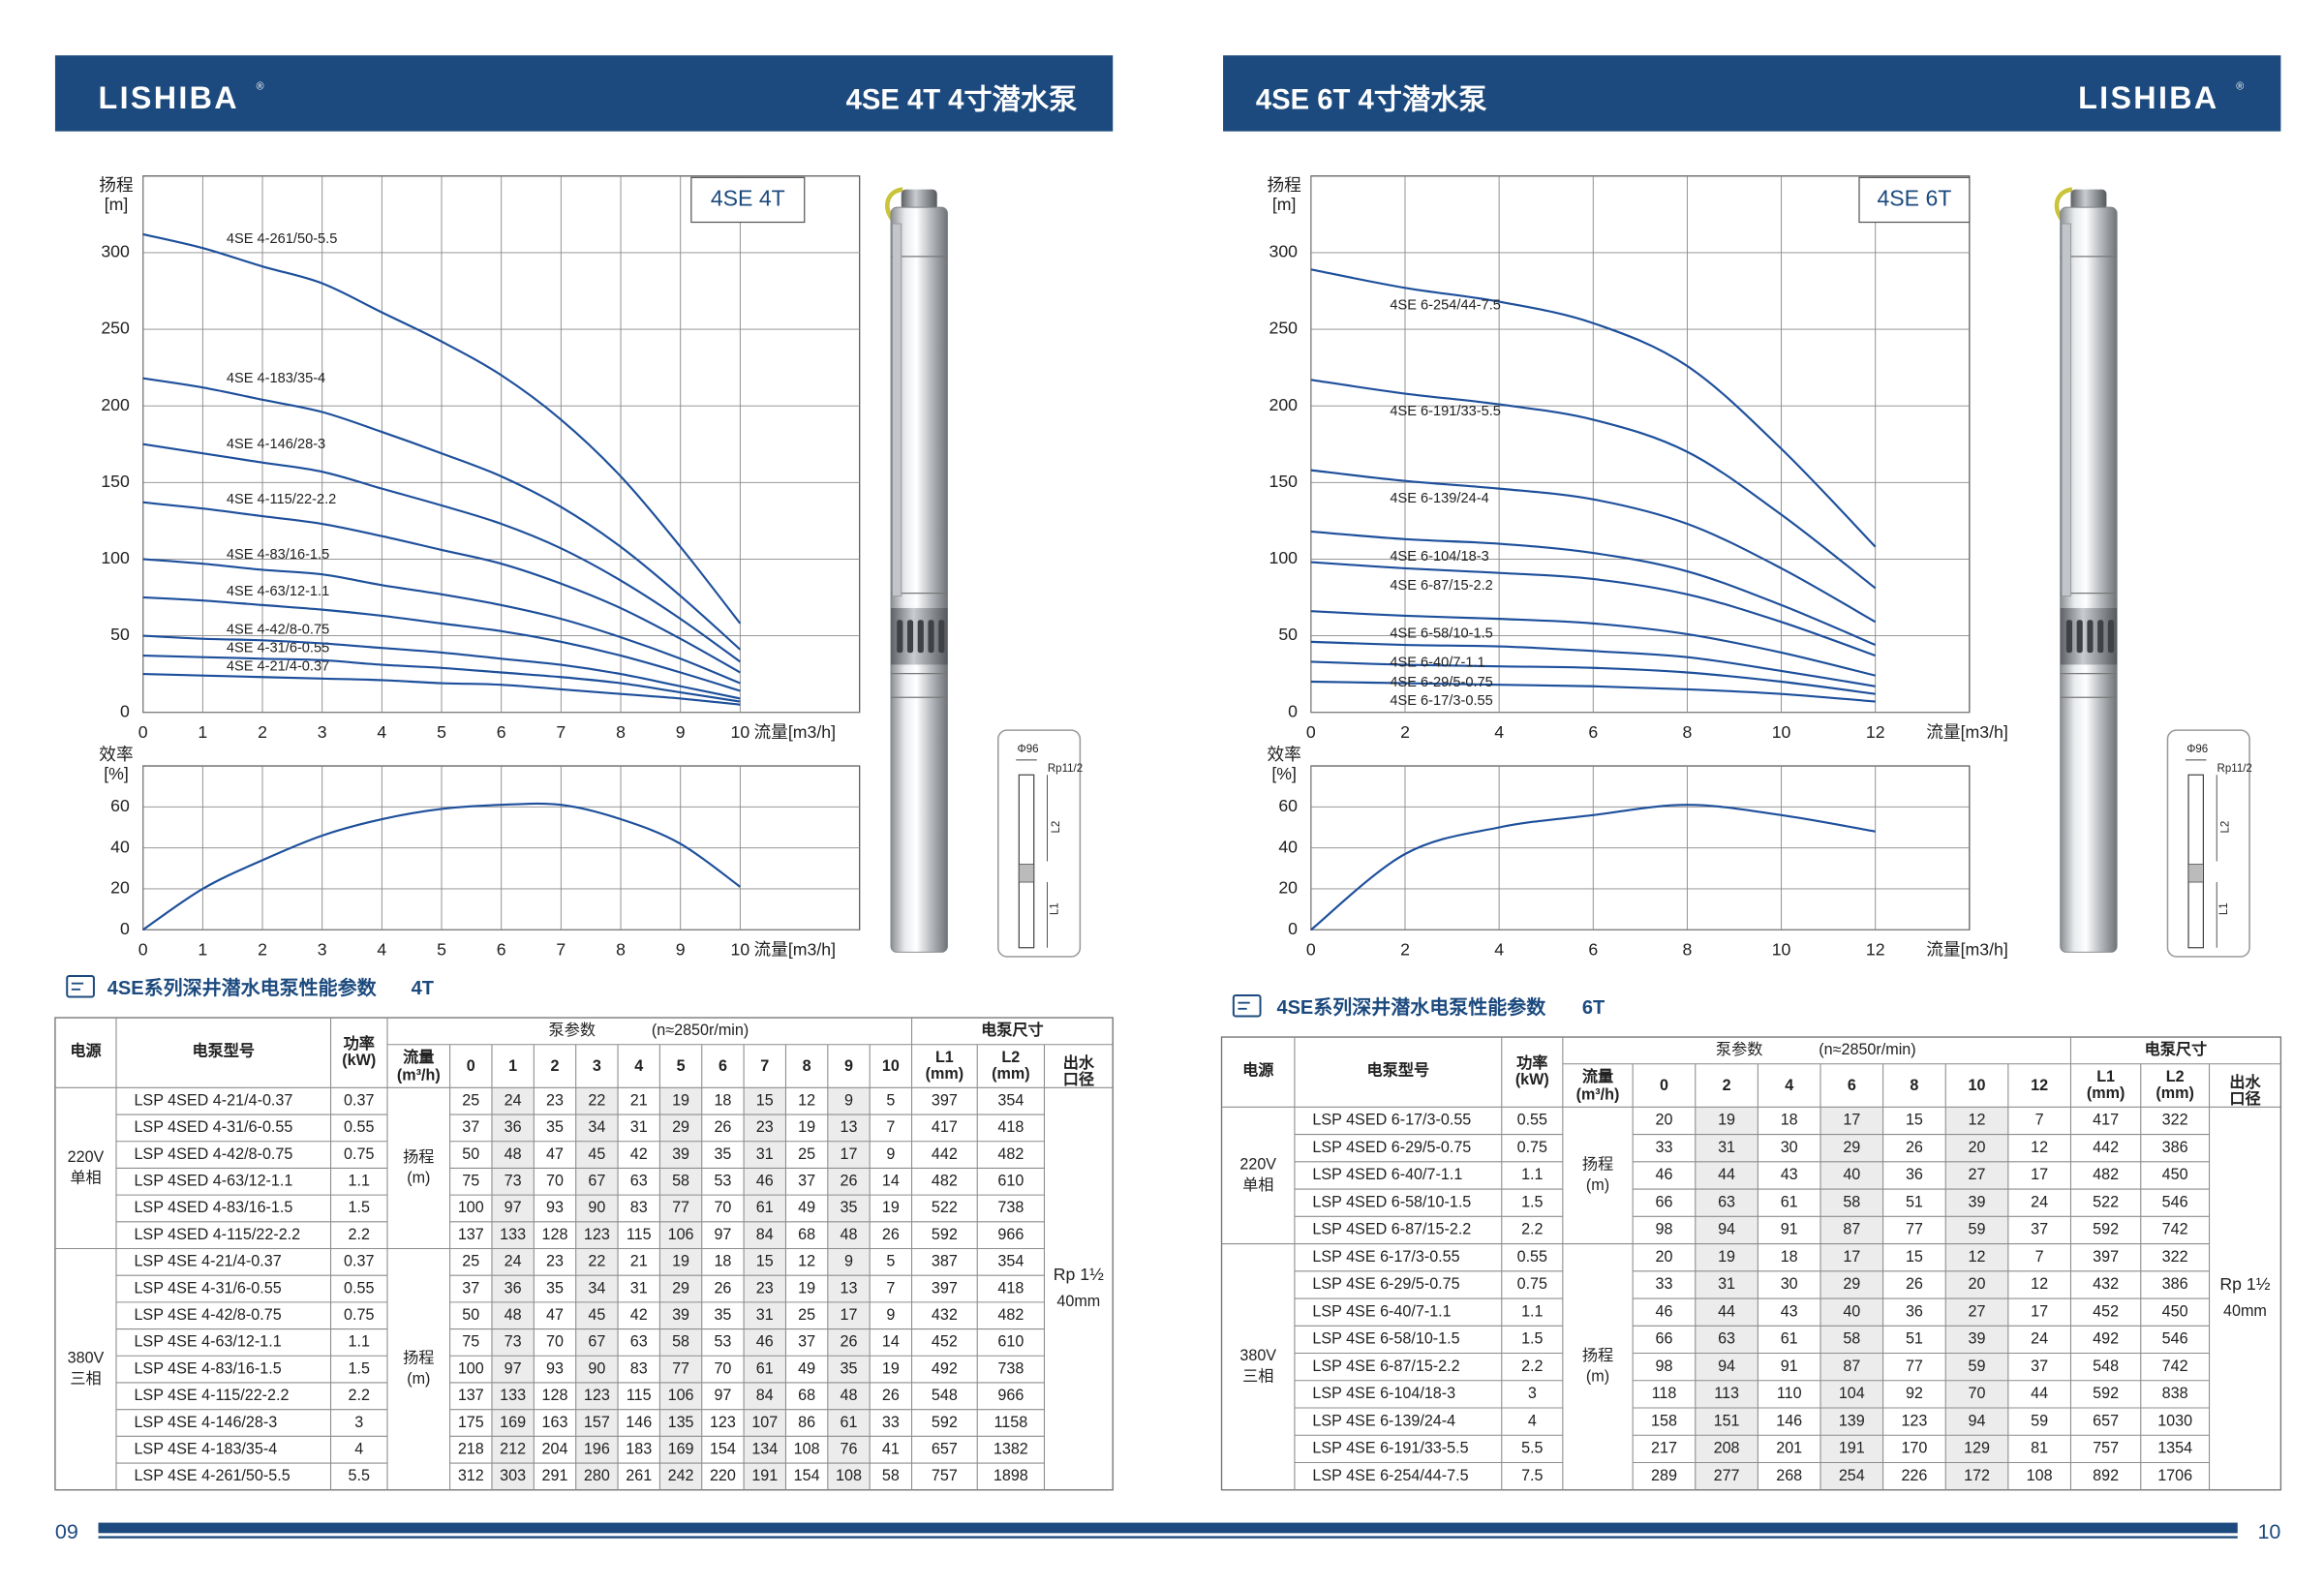  I want to click on table-header: 出水, so click(1079, 1062).